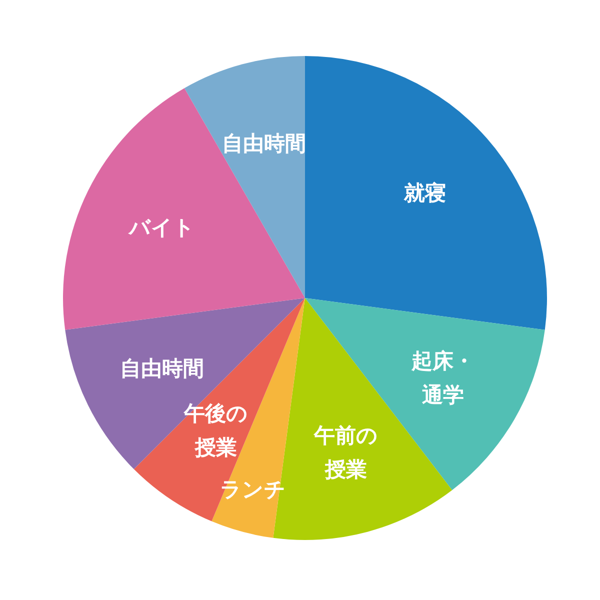 This screenshot has width=600, height=600. Describe the element at coordinates (345, 452) in the screenshot. I see `slice-label: 午前の授業` at that location.